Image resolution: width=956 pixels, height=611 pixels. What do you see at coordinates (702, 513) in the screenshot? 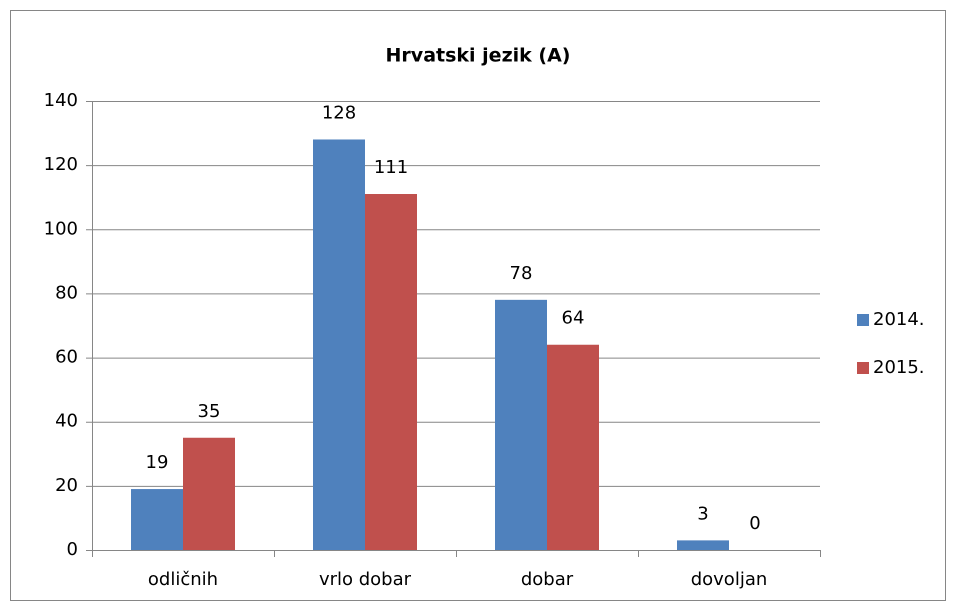
I see `data-label: 3` at bounding box center [702, 513].